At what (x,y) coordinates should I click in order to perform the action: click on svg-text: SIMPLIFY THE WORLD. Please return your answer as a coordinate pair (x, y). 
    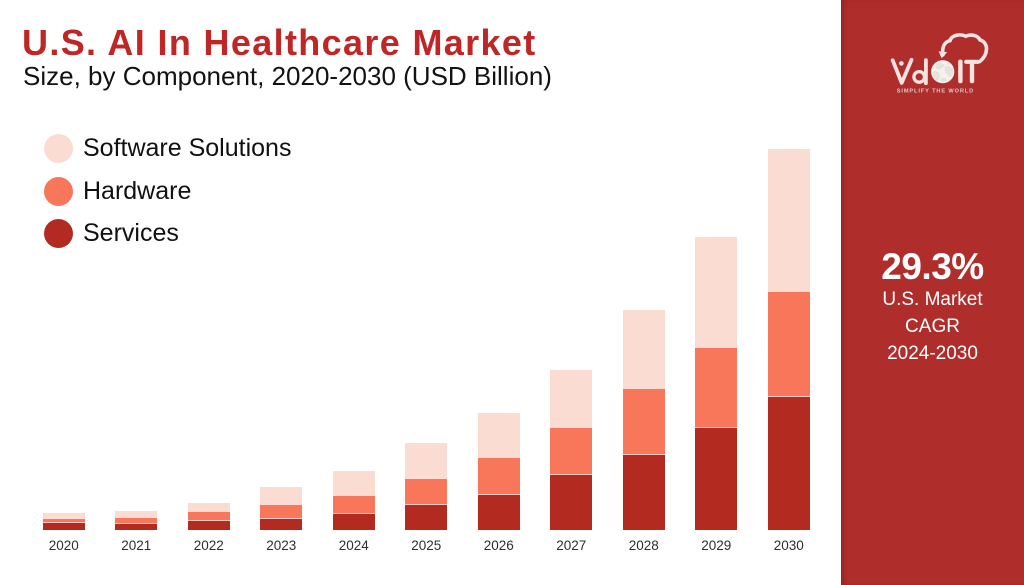
    Looking at the image, I should click on (935, 92).